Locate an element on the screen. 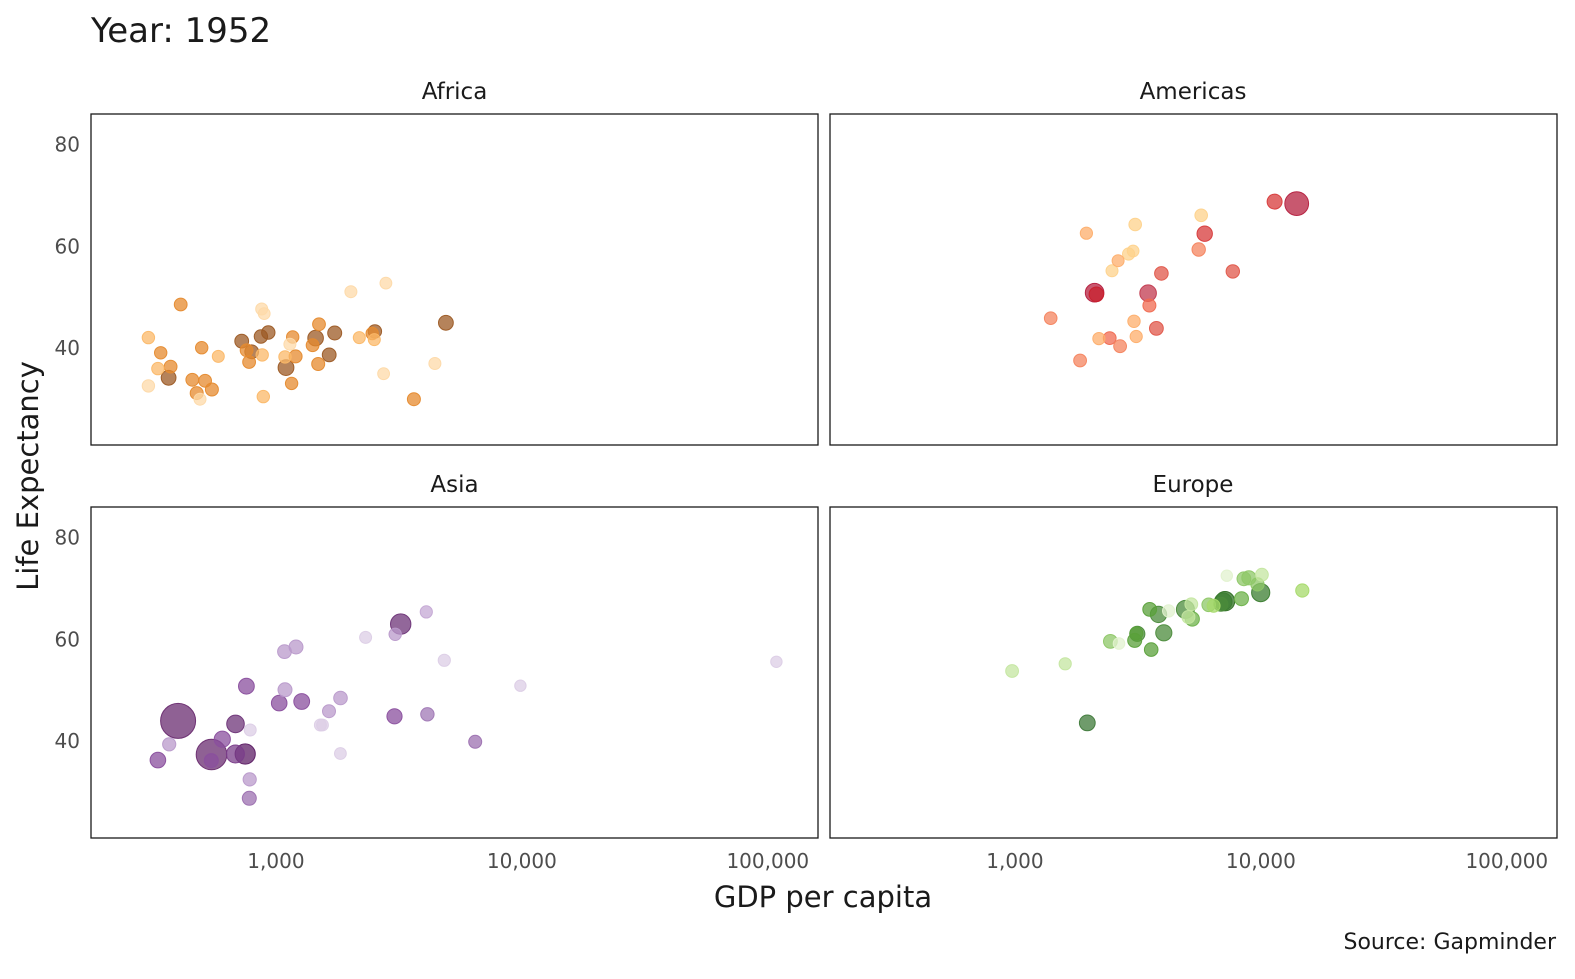 This screenshot has height=979, width=1575. chart-caption: Source: Gapminder is located at coordinates (1450, 942).